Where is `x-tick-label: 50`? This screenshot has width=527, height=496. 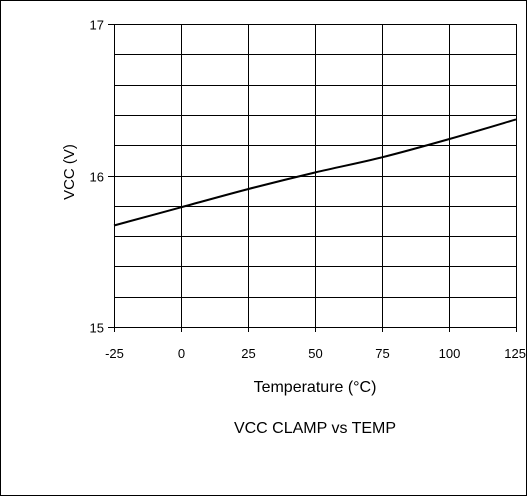 x-tick-label: 50 is located at coordinates (315, 353).